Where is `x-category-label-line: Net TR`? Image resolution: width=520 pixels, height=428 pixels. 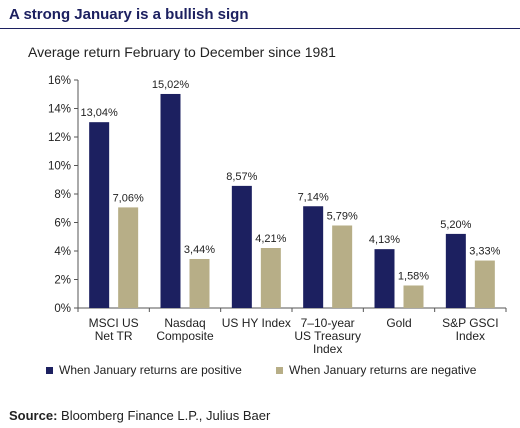 x-category-label-line: Net TR is located at coordinates (114, 336).